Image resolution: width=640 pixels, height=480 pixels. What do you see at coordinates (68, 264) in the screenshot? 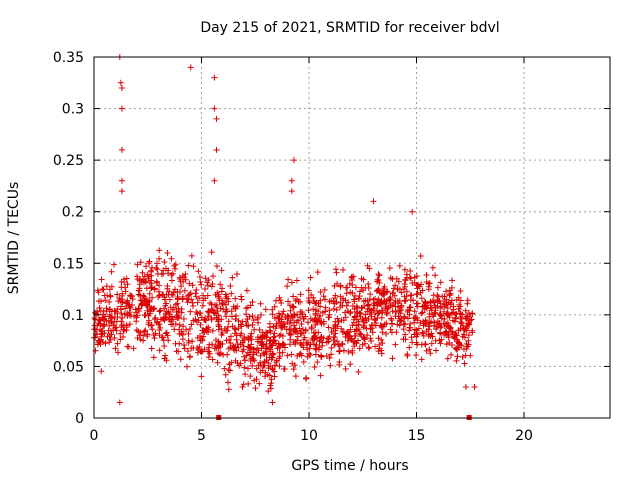
I see `y-tick-label: 0.15` at bounding box center [68, 264].